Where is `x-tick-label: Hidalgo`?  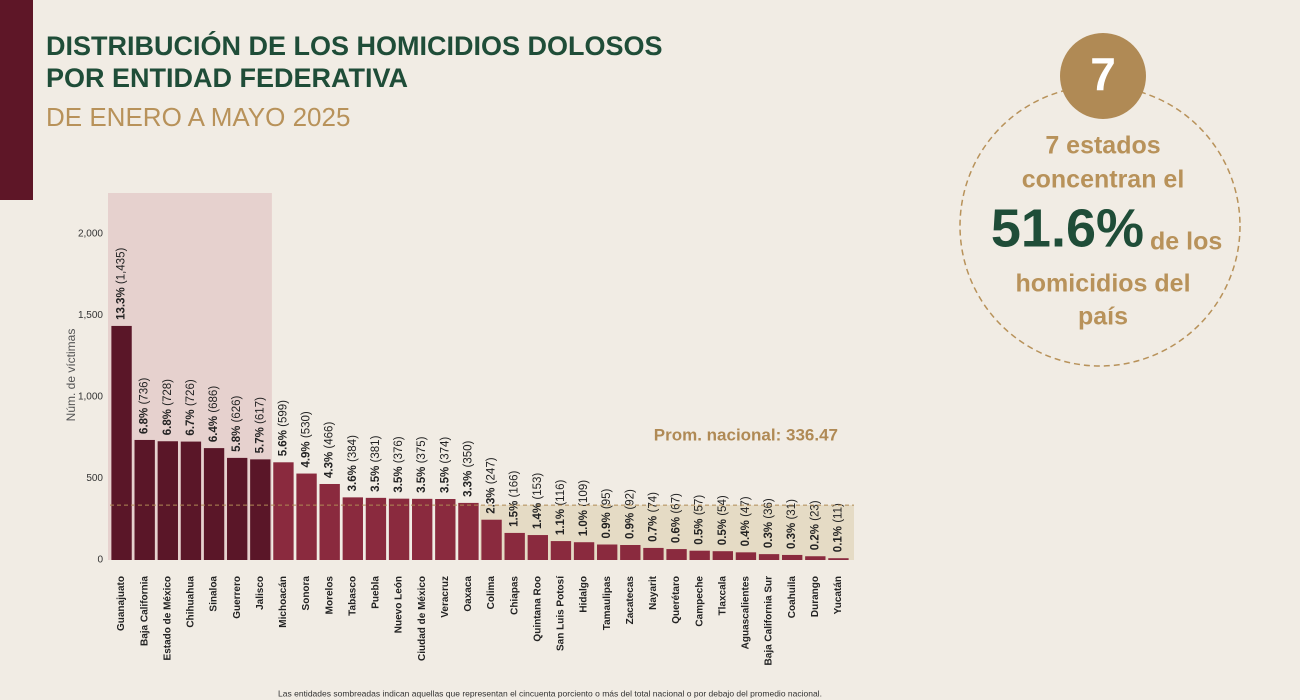
x-tick-label: Hidalgo is located at coordinates (584, 594).